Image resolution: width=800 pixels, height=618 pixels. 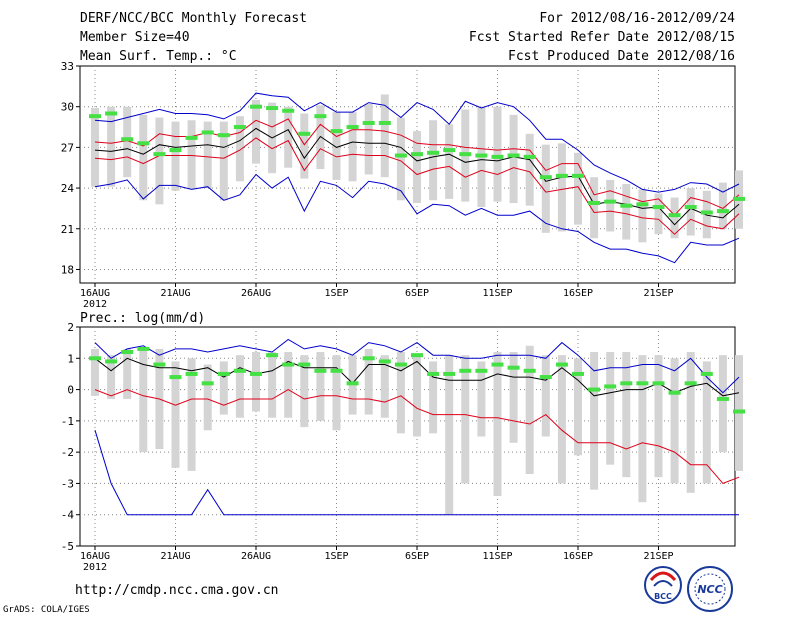 I want to click on x-tick-label: 21AUG, so click(x=175, y=556).